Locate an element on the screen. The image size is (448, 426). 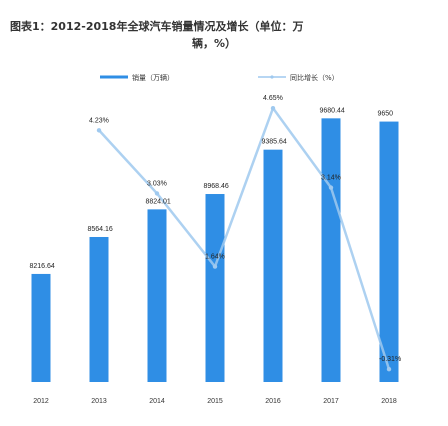
growth-point-2014 is located at coordinates (157, 193).